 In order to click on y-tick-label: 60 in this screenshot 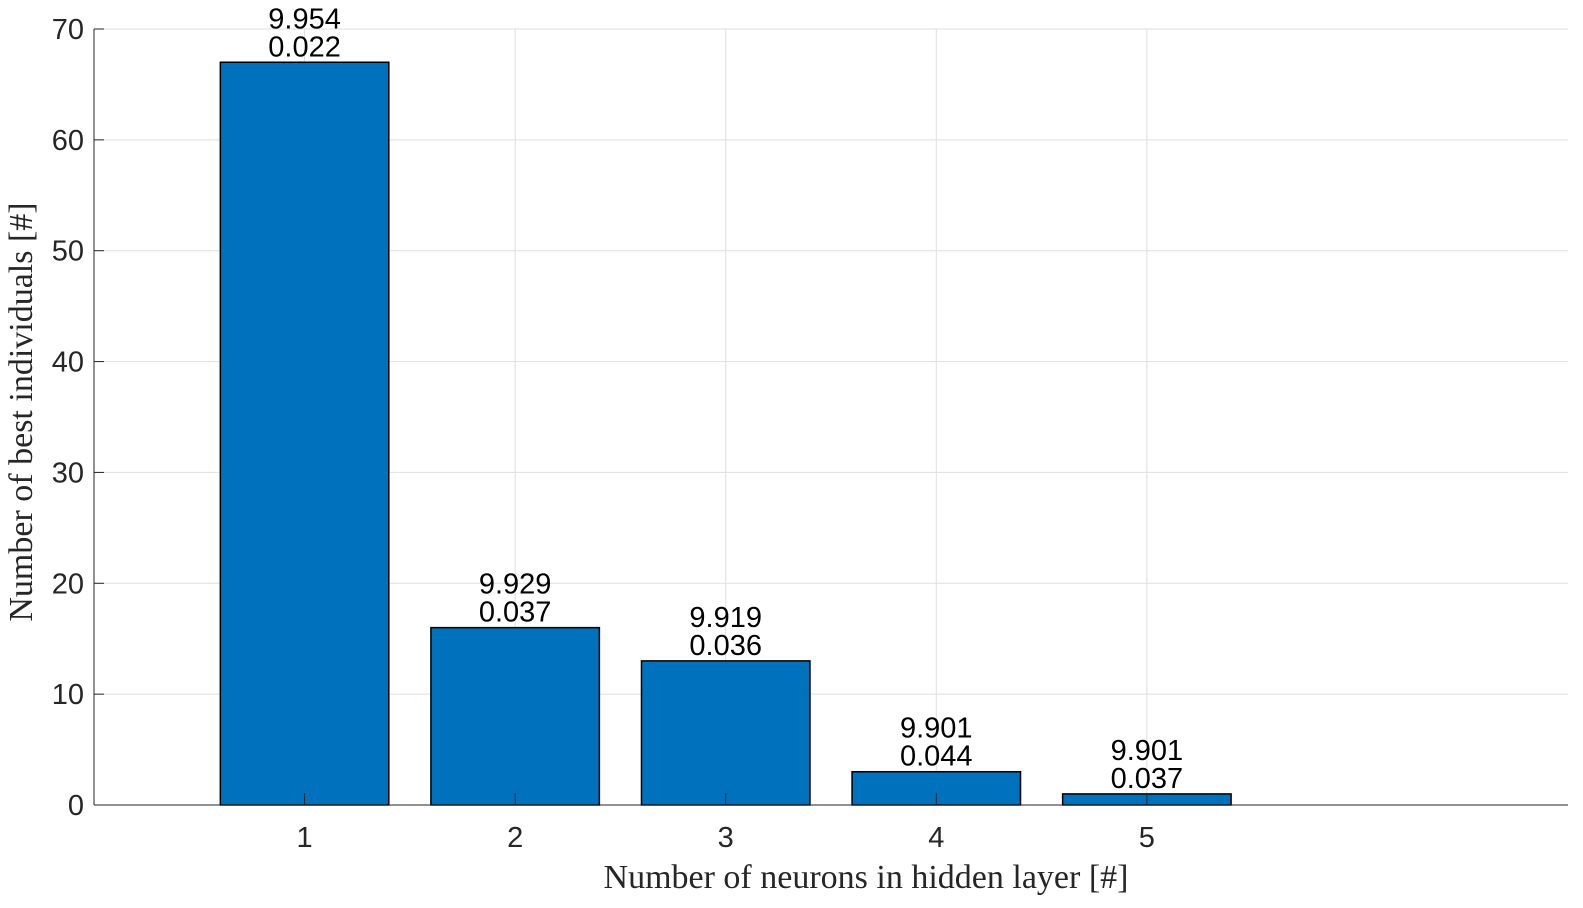, I will do `click(68, 141)`.